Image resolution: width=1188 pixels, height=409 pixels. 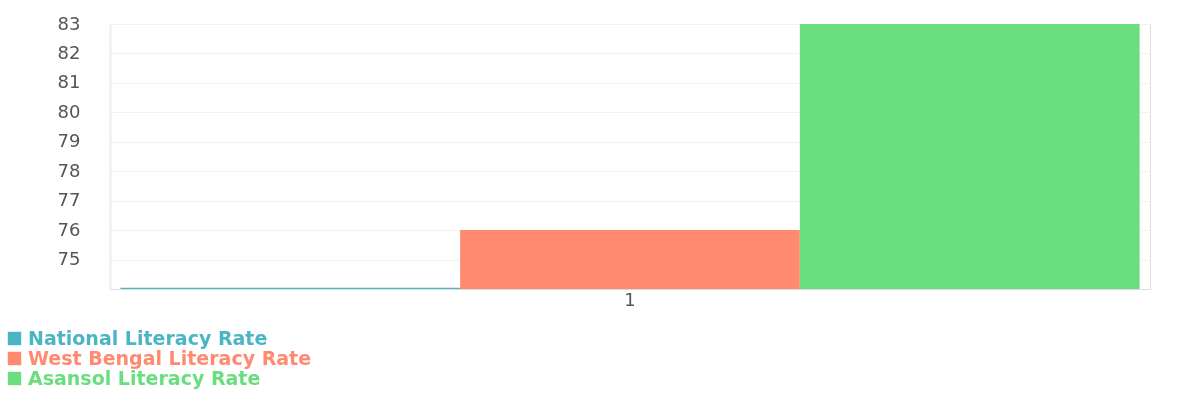 What do you see at coordinates (69, 229) in the screenshot?
I see `y-tick-label: 76` at bounding box center [69, 229].